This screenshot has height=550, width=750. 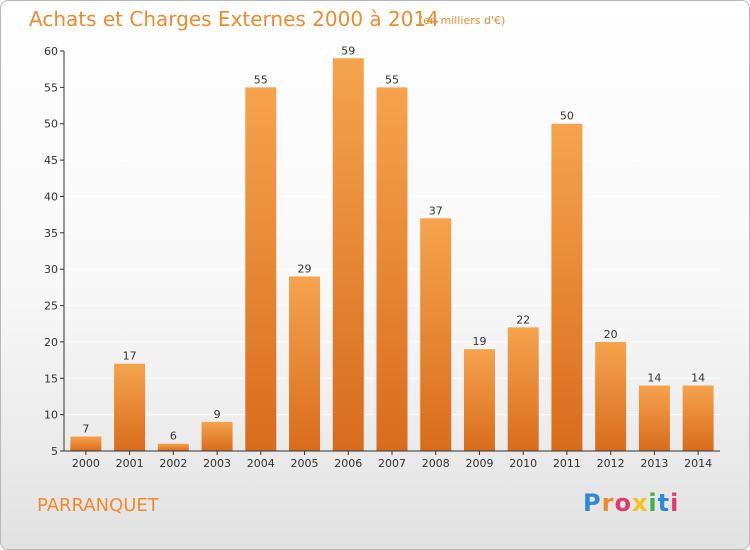 I want to click on commune-name: PARRANQUET, so click(x=98, y=505).